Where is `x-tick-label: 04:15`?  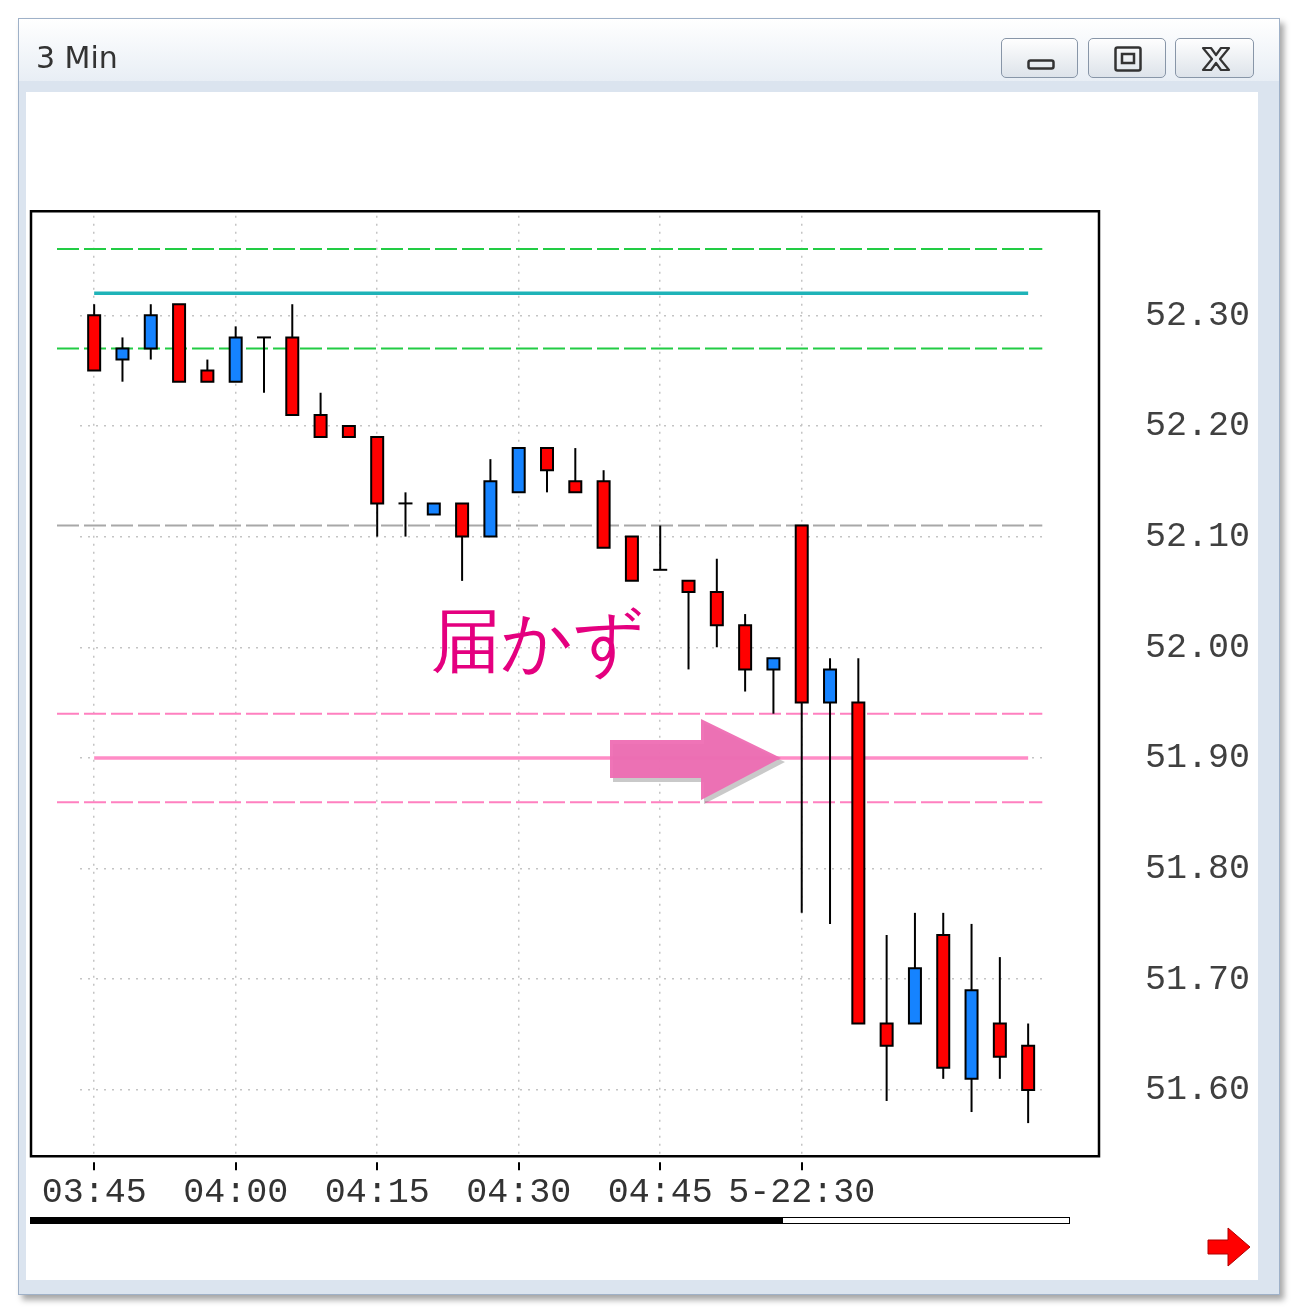 x-tick-label: 04:15 is located at coordinates (377, 1192).